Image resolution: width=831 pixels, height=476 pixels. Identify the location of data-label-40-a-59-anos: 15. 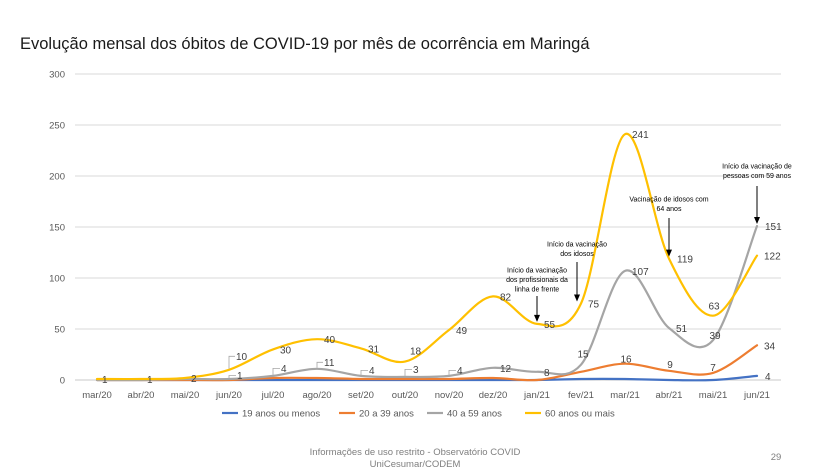
(583, 355).